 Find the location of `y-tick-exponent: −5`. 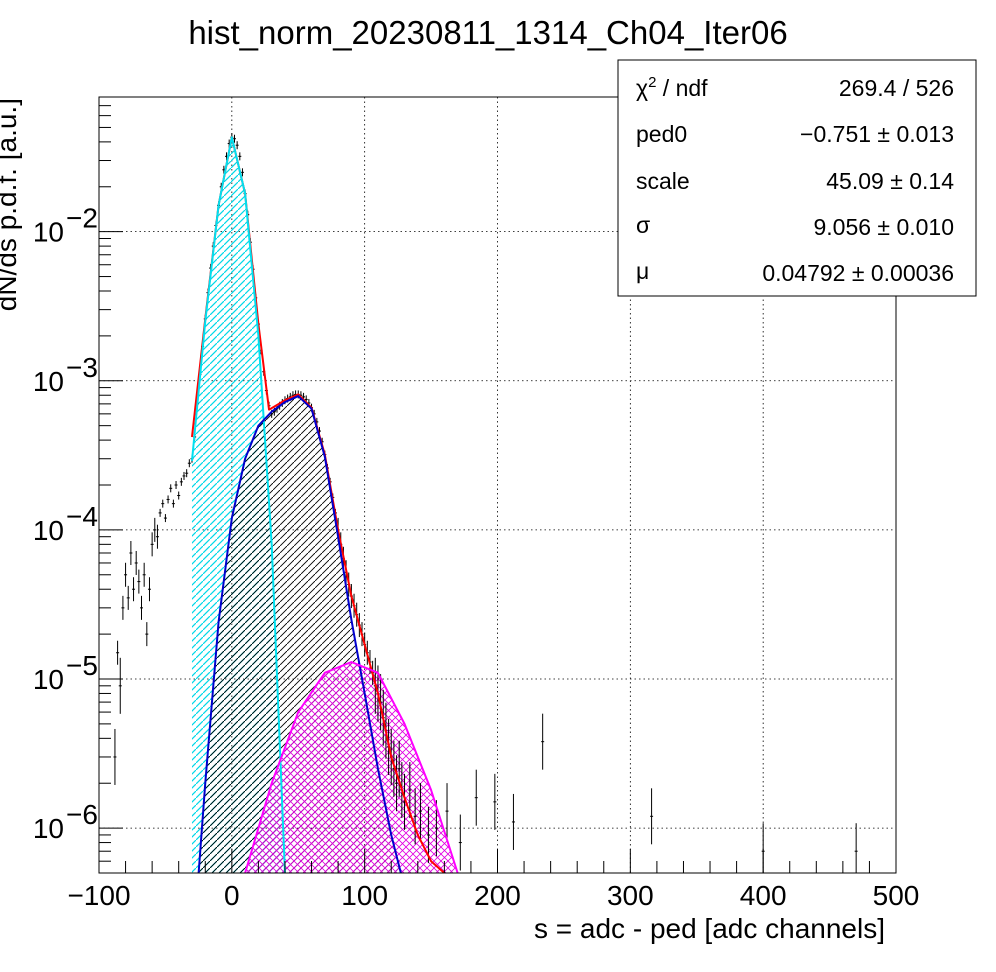

y-tick-exponent: −5 is located at coordinates (82, 665).